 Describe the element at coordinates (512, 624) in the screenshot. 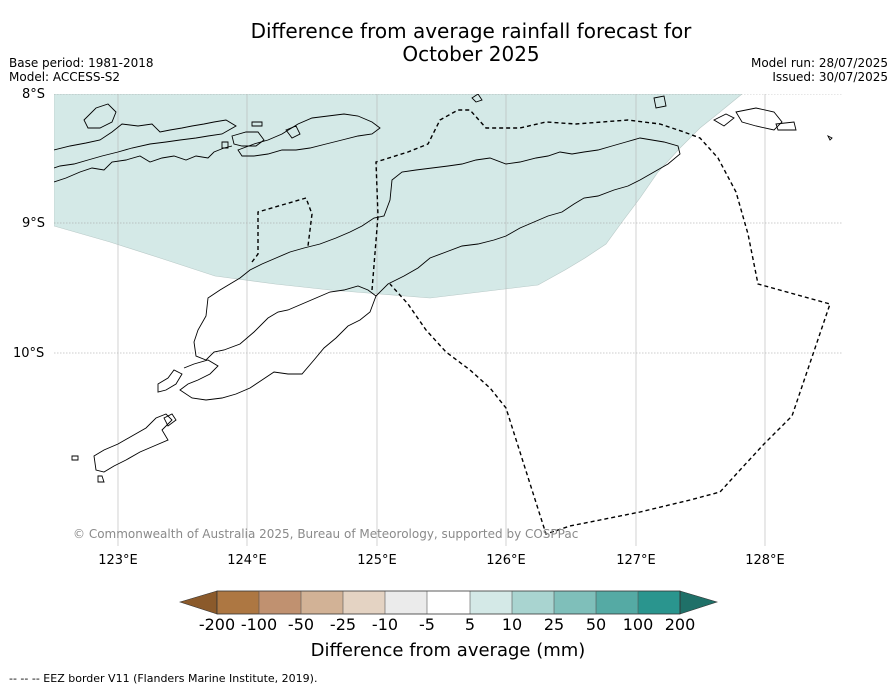

I see `colorbar-tick: 10` at that location.